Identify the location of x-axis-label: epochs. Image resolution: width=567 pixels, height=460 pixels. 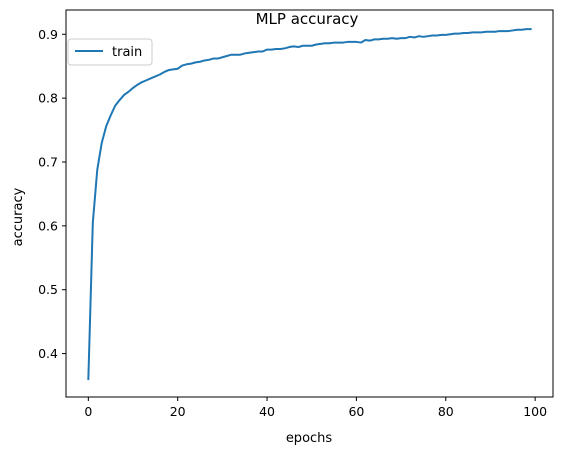
(309, 438).